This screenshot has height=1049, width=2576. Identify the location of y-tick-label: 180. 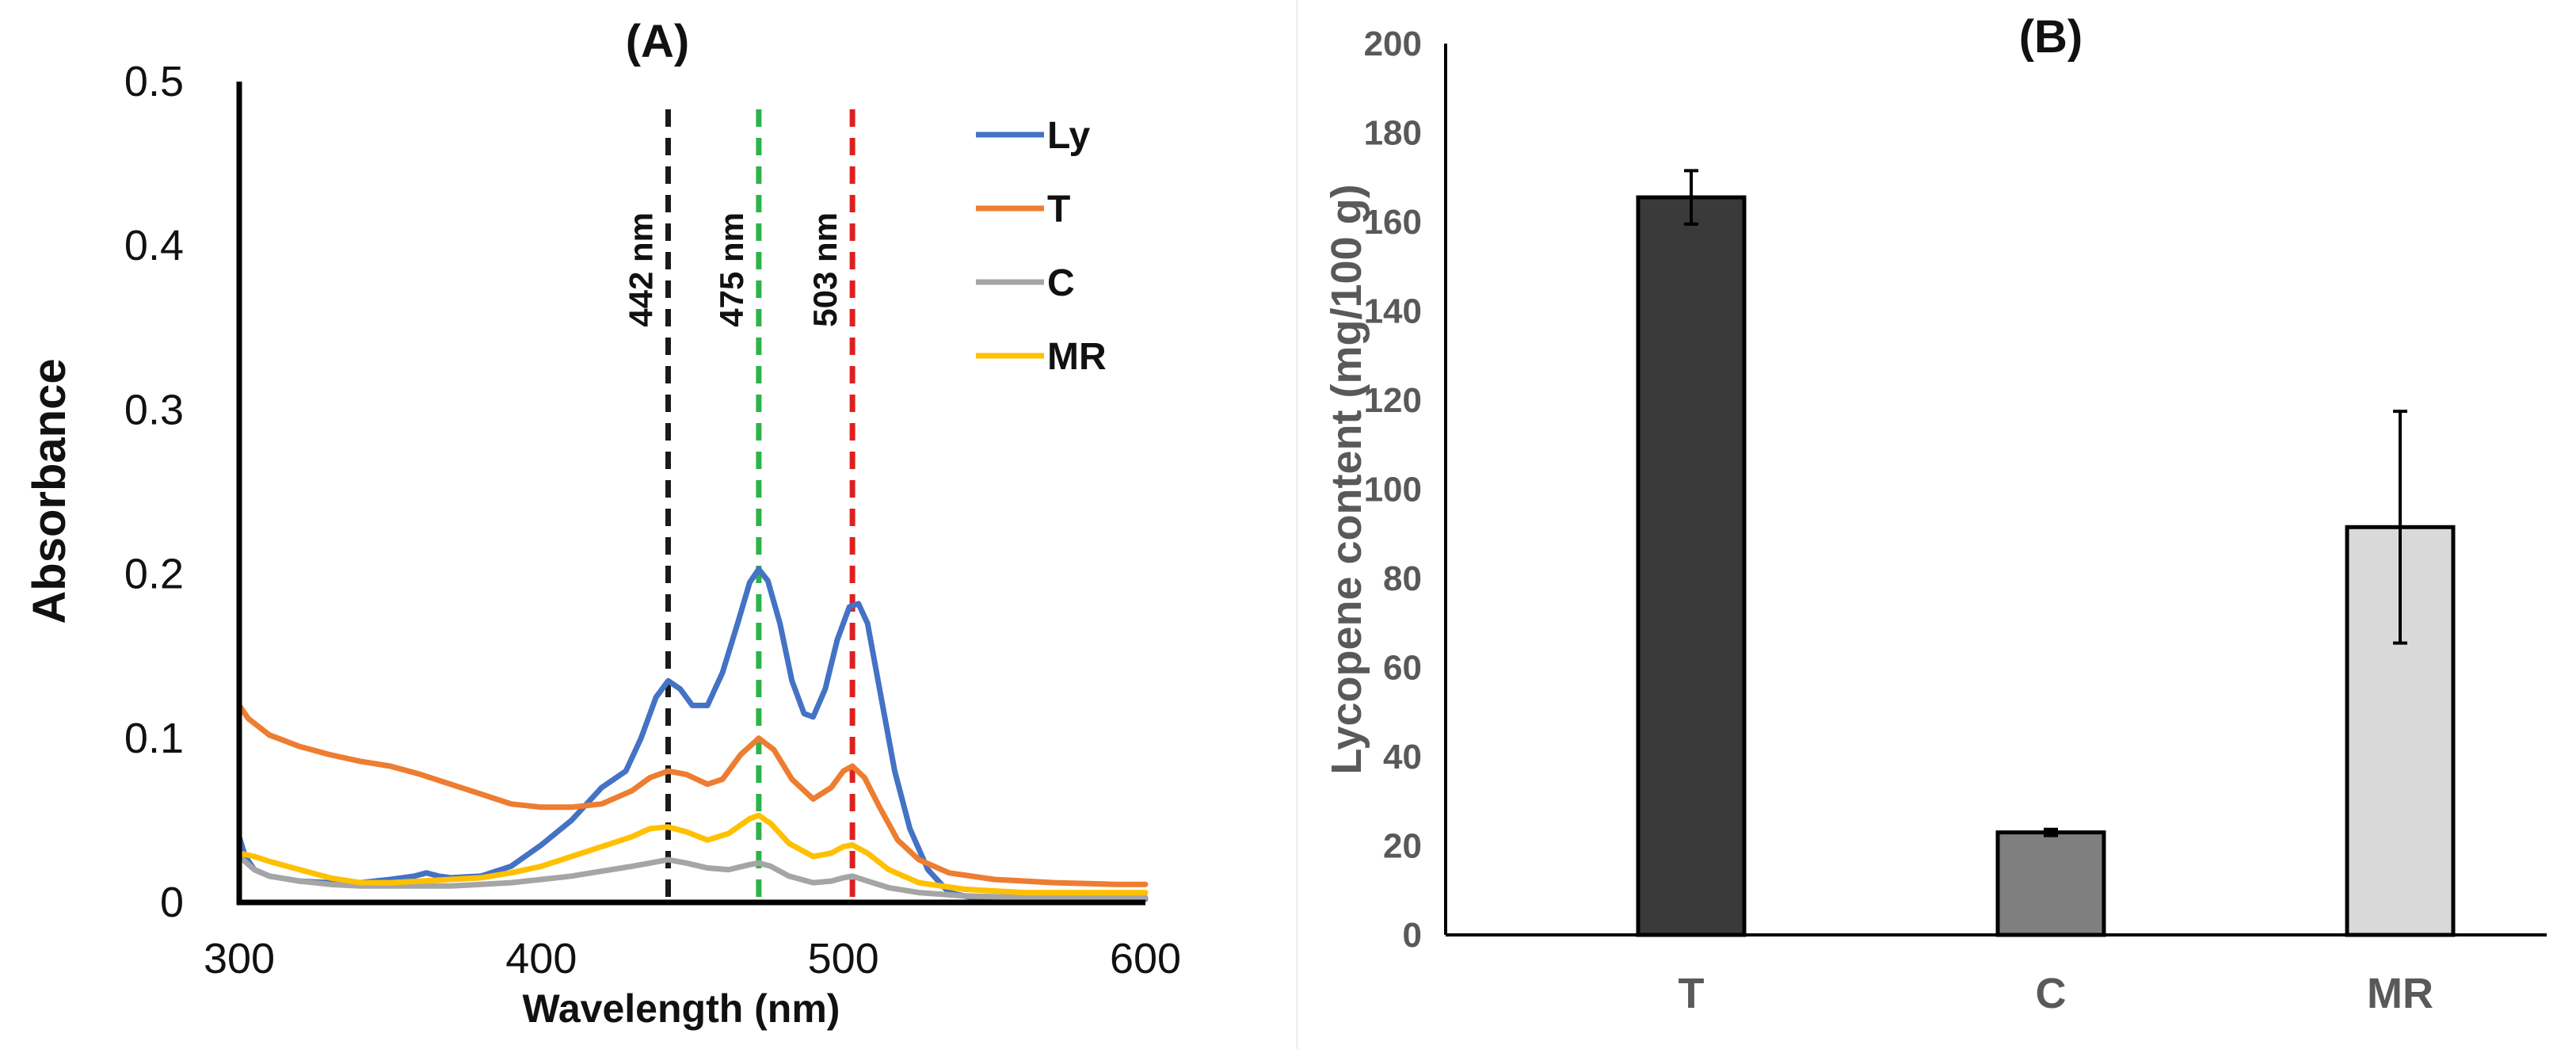
(1393, 133).